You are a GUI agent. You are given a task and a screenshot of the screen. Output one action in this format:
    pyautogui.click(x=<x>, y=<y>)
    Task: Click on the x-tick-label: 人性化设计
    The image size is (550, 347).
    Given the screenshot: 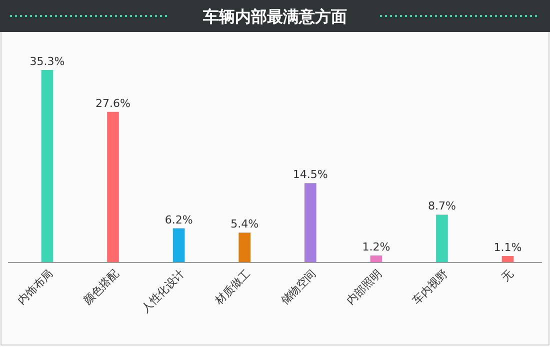 What is the action you would take?
    pyautogui.click(x=163, y=291)
    